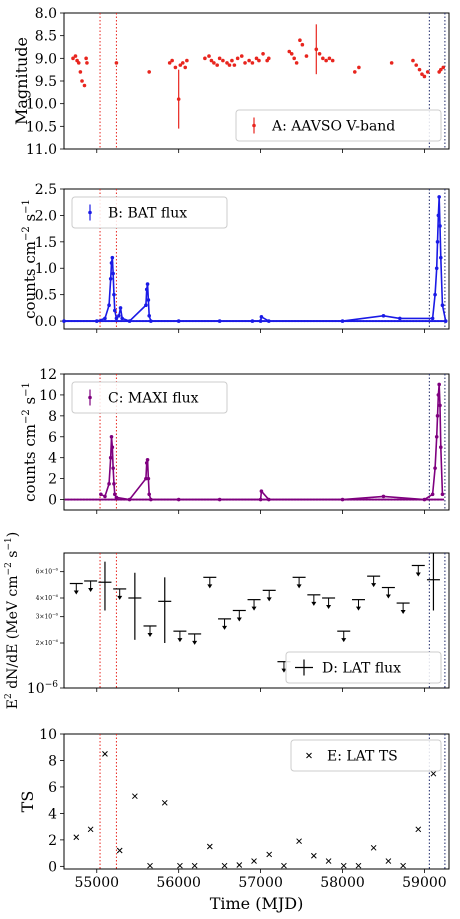 The width and height of the screenshot is (460, 919). I want to click on y-tick-label: 0.5, so click(46, 296).